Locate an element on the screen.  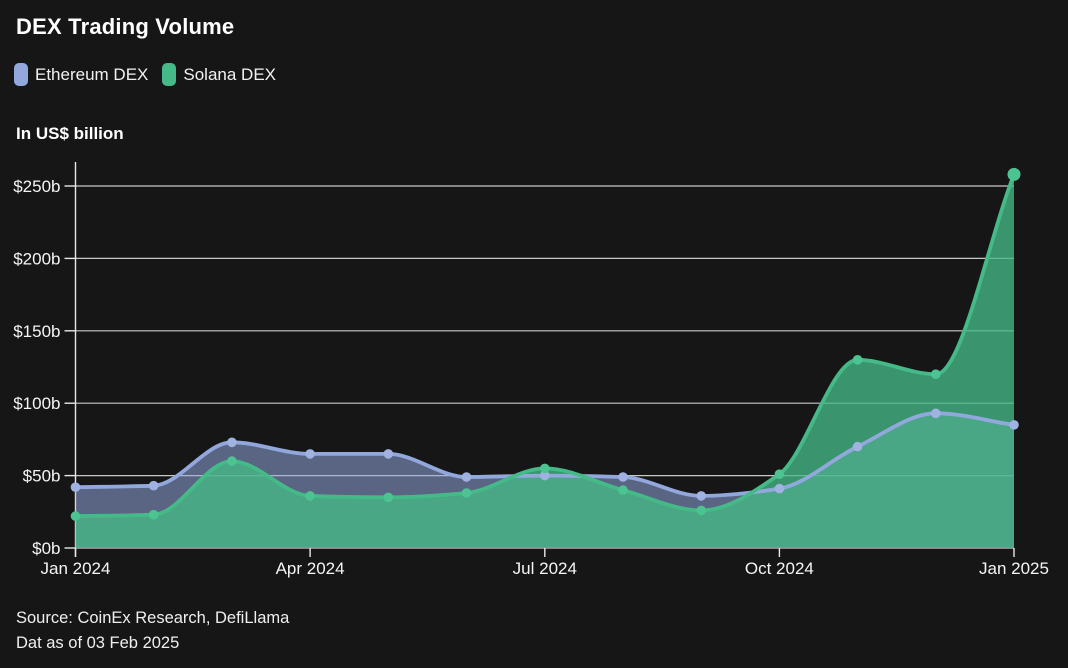
y-tick-label: $250b is located at coordinates (36, 186).